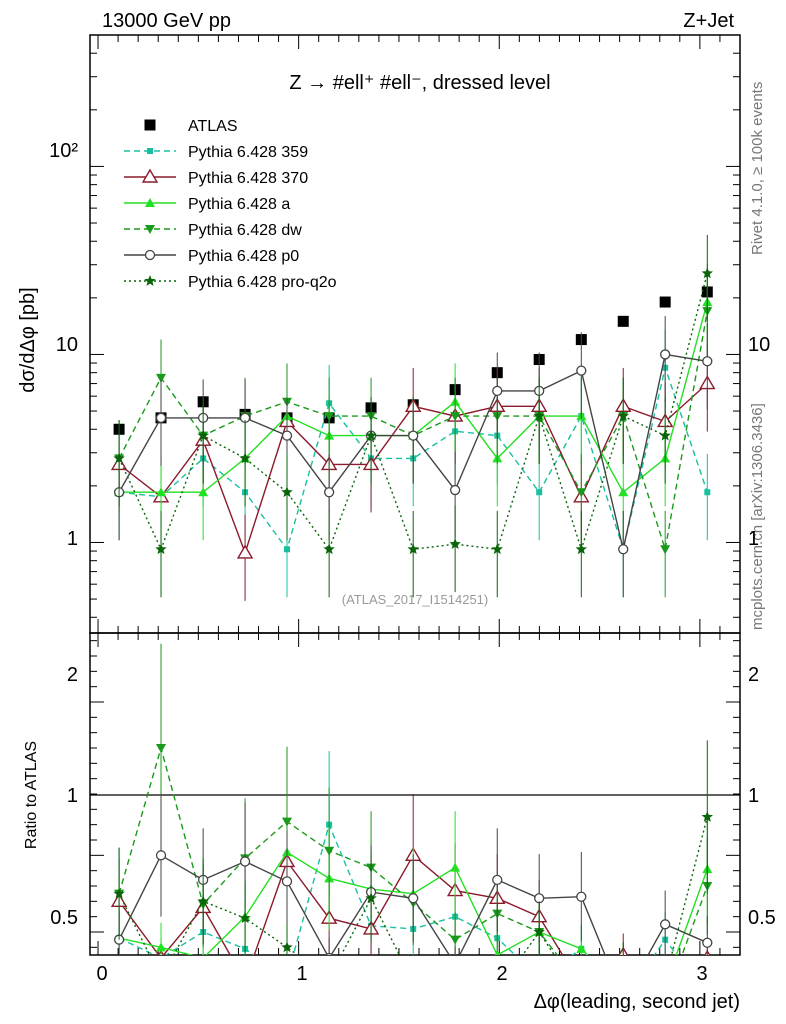  I want to click on xtick-label-3: 3, so click(701, 974).